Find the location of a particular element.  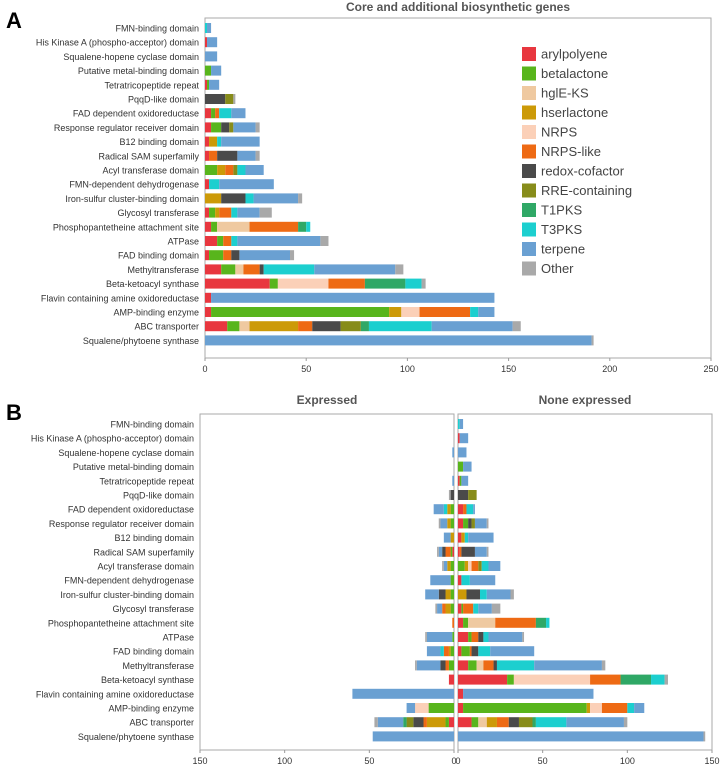

bar-fad-binding-domain-t3pks is located at coordinates (484, 651).